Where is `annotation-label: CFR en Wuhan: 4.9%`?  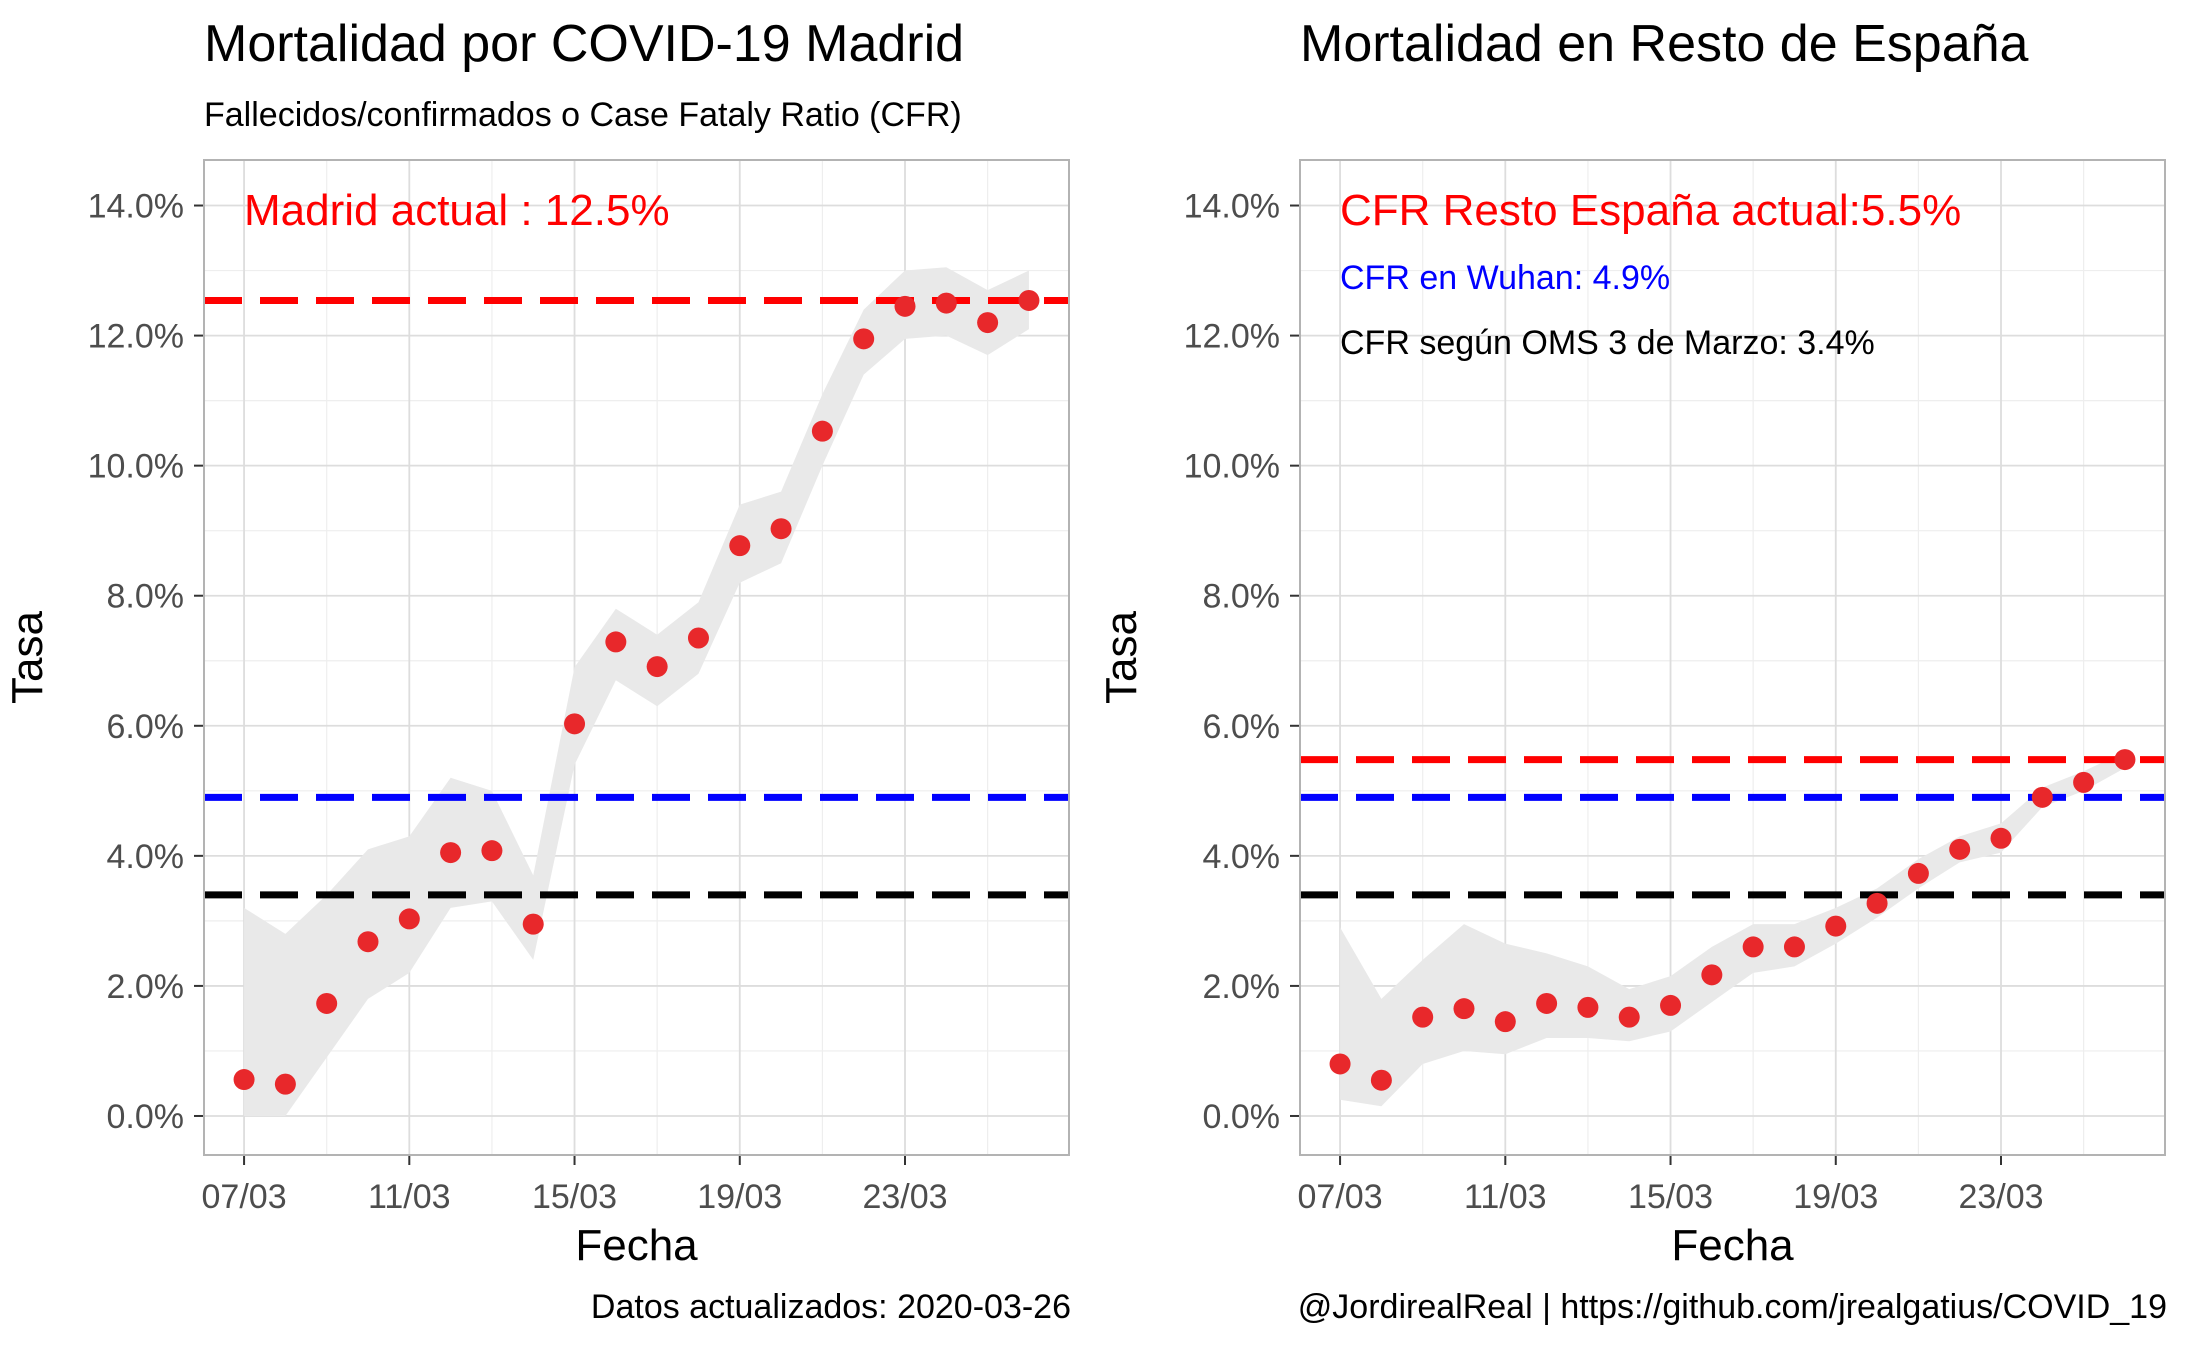
annotation-label: CFR en Wuhan: 4.9% is located at coordinates (1505, 278).